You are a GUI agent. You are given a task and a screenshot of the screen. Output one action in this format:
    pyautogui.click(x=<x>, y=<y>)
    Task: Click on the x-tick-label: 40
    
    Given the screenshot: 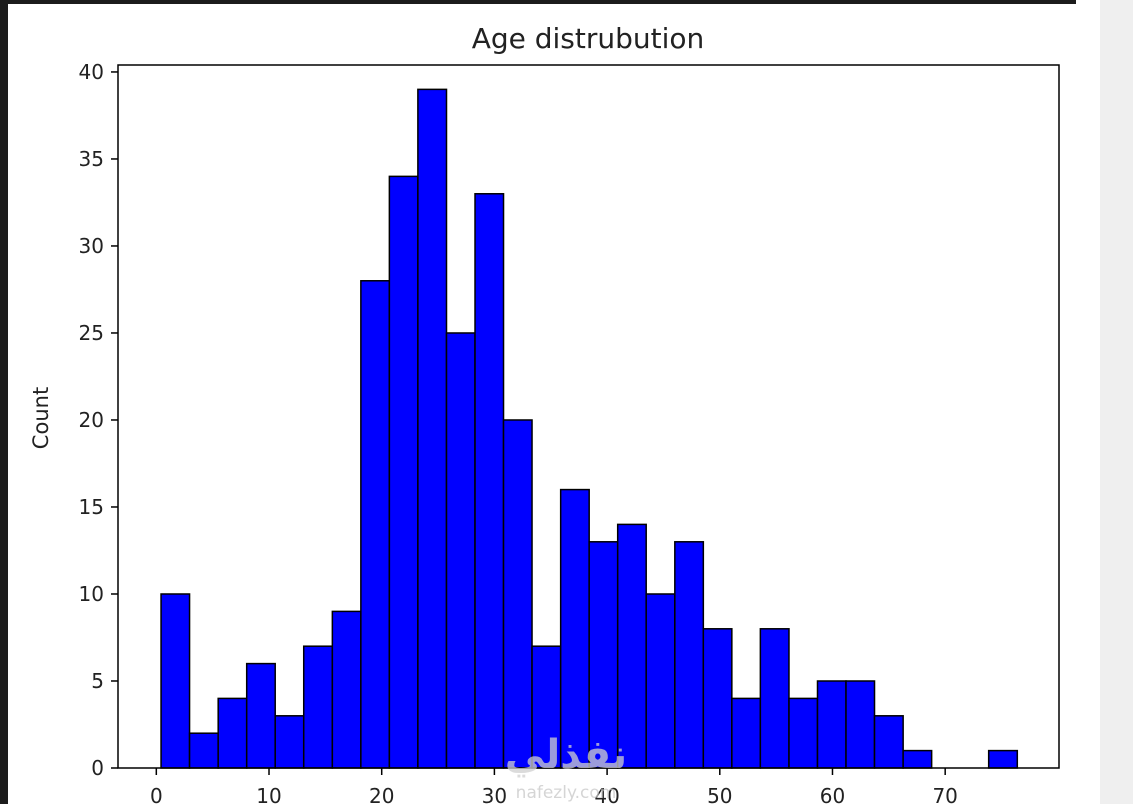 What is the action you would take?
    pyautogui.click(x=606, y=794)
    